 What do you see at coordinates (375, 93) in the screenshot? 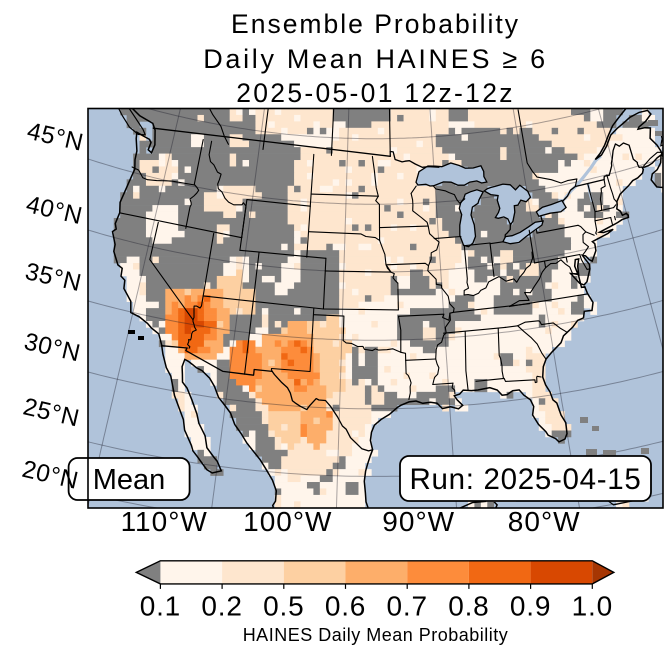
I see `svg-text: 2025-05-01 12z-12z` at bounding box center [375, 93].